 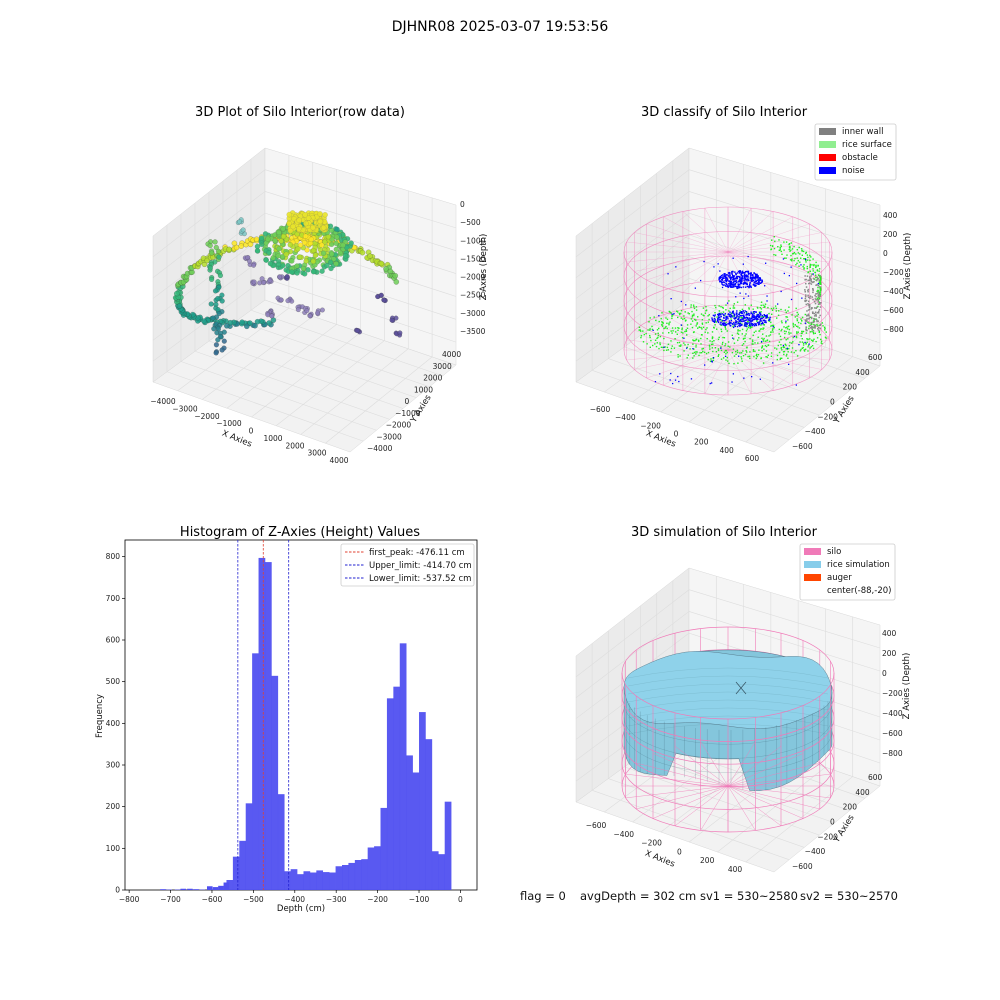 What do you see at coordinates (251, 431) in the screenshot?
I see `raw-plot-x-tick: 0` at bounding box center [251, 431].